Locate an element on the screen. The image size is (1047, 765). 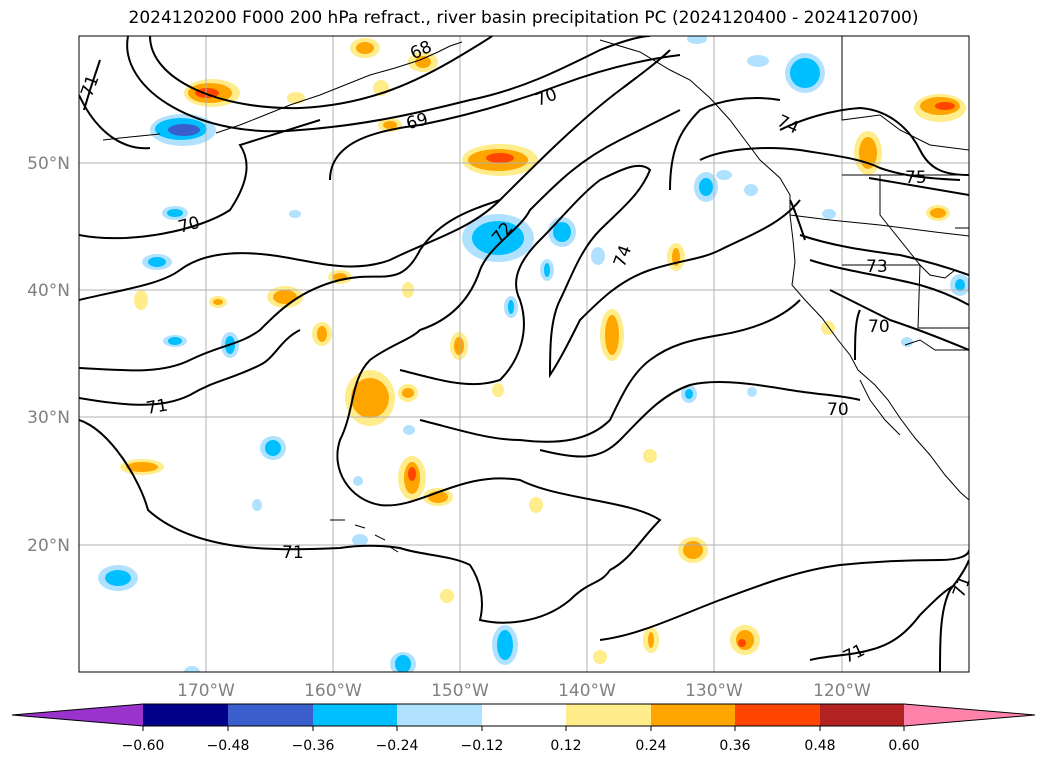
colorbar-tick: 0.48 is located at coordinates (819, 746).